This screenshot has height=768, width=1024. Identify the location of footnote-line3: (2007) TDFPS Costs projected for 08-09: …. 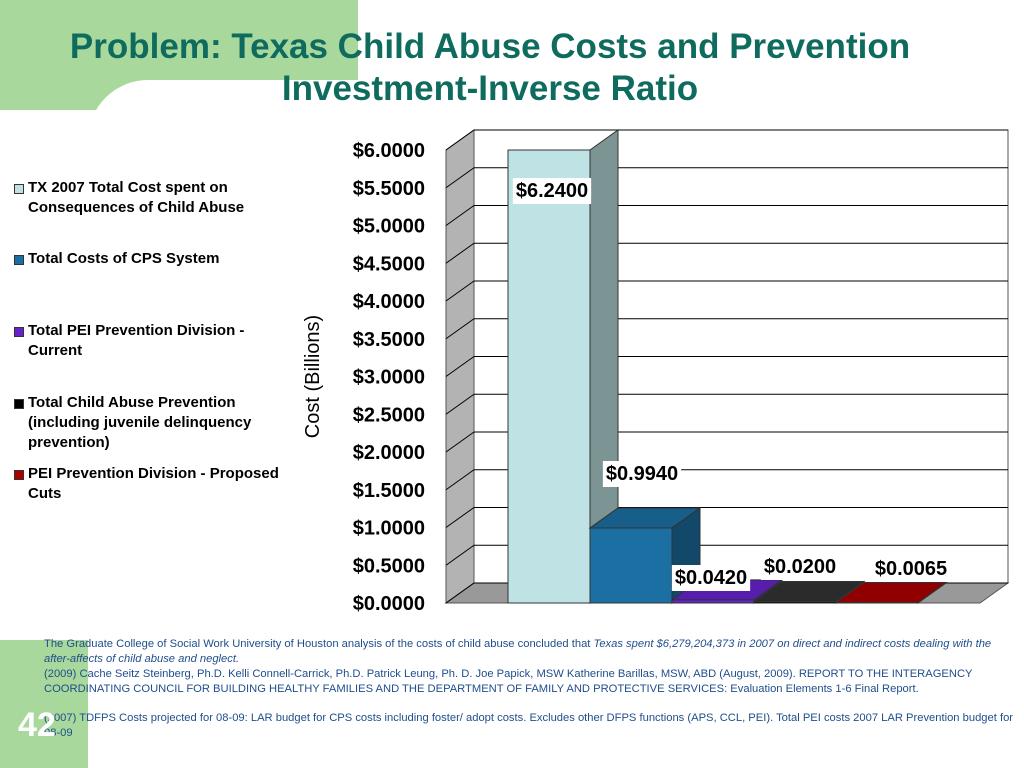
(529, 725).